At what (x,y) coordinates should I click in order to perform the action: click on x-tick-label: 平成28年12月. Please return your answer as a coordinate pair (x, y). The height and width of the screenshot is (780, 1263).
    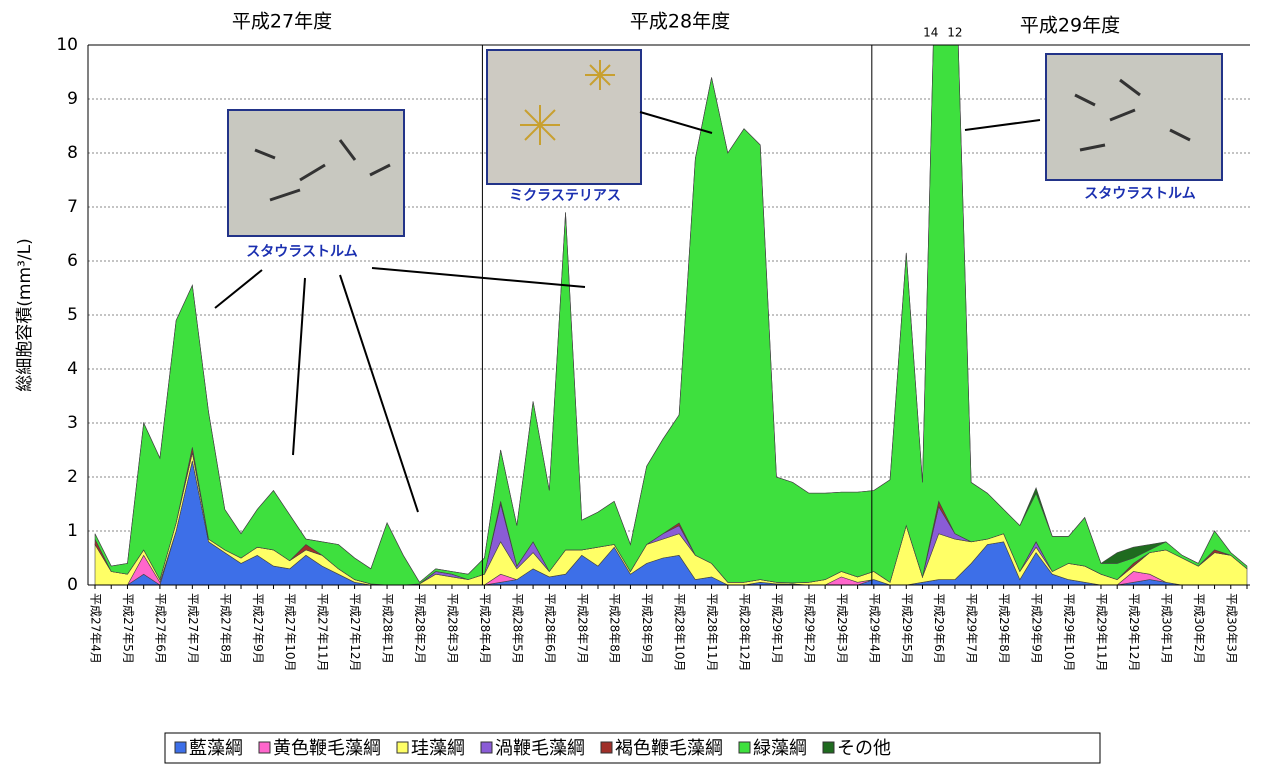
    Looking at the image, I should click on (745, 632).